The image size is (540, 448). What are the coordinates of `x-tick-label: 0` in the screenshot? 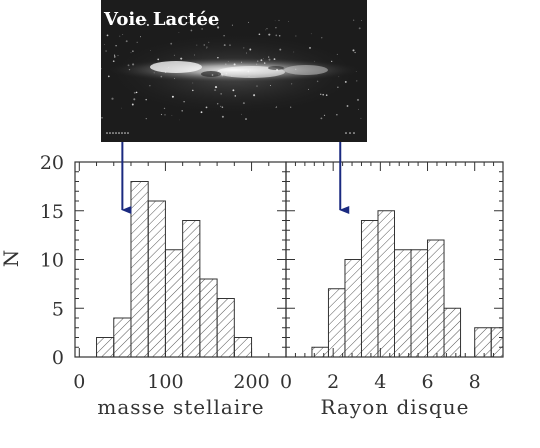 It's located at (286, 382).